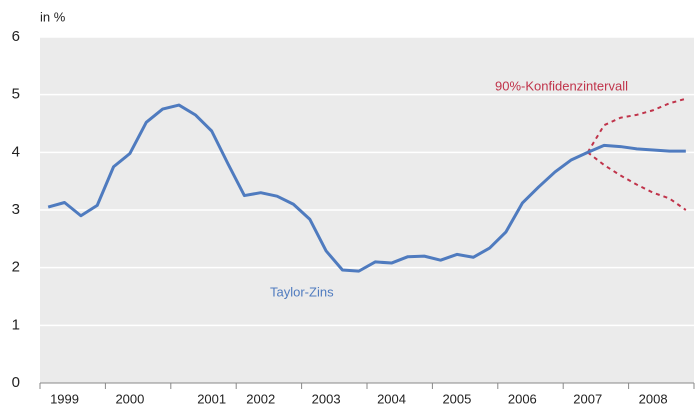 The image size is (695, 412). I want to click on y-tick-label: 0, so click(16, 382).